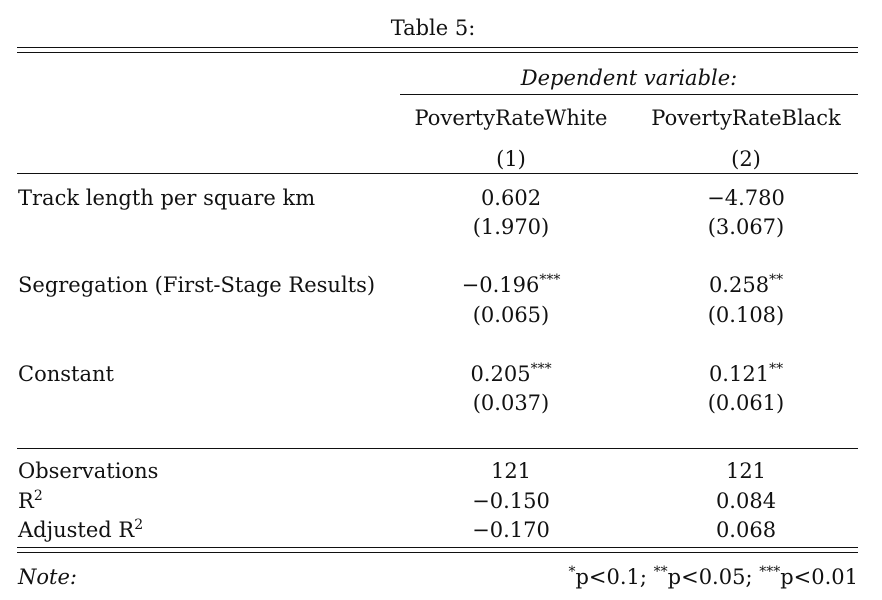 Image resolution: width=882 pixels, height=600 pixels. I want to click on coefficient: 0.205***, so click(511, 373).